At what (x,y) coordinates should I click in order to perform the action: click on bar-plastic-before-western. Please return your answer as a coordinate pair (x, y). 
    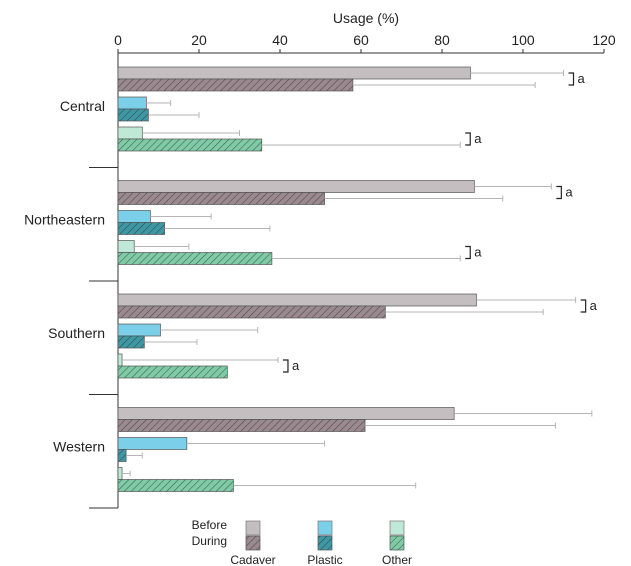
    Looking at the image, I should click on (152, 443).